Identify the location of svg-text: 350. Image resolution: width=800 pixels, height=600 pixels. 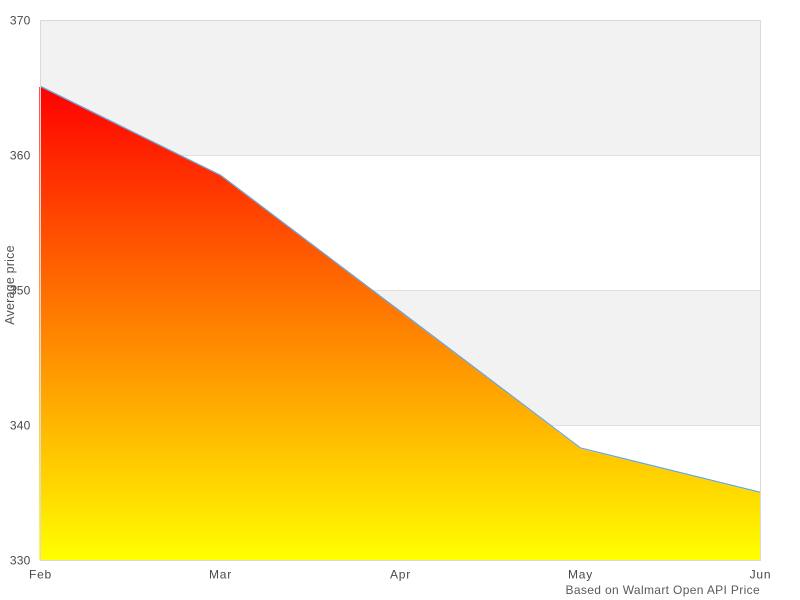
(20, 291).